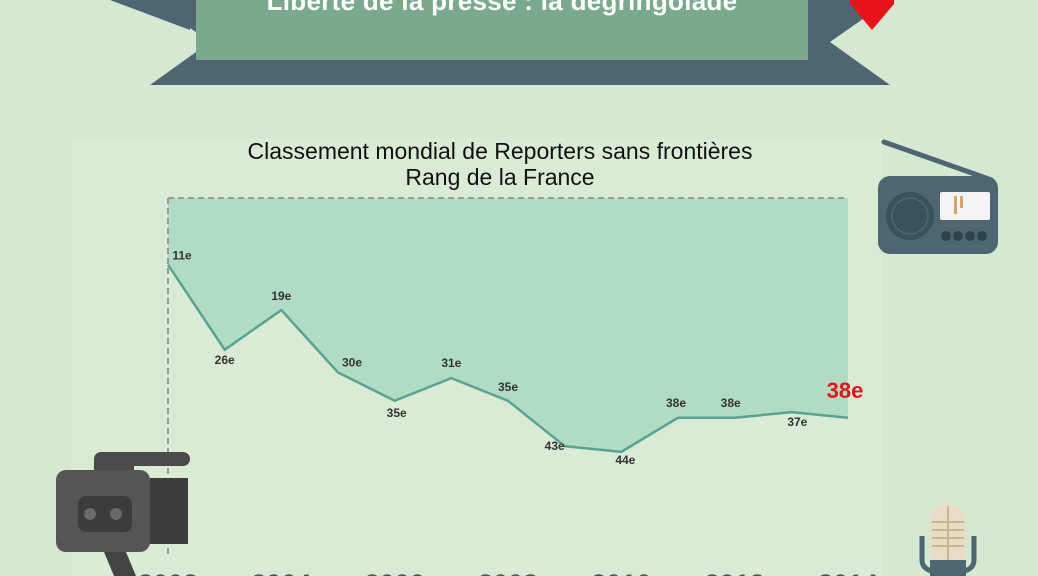 This screenshot has width=1038, height=576. What do you see at coordinates (225, 360) in the screenshot?
I see `data-label: 26e` at bounding box center [225, 360].